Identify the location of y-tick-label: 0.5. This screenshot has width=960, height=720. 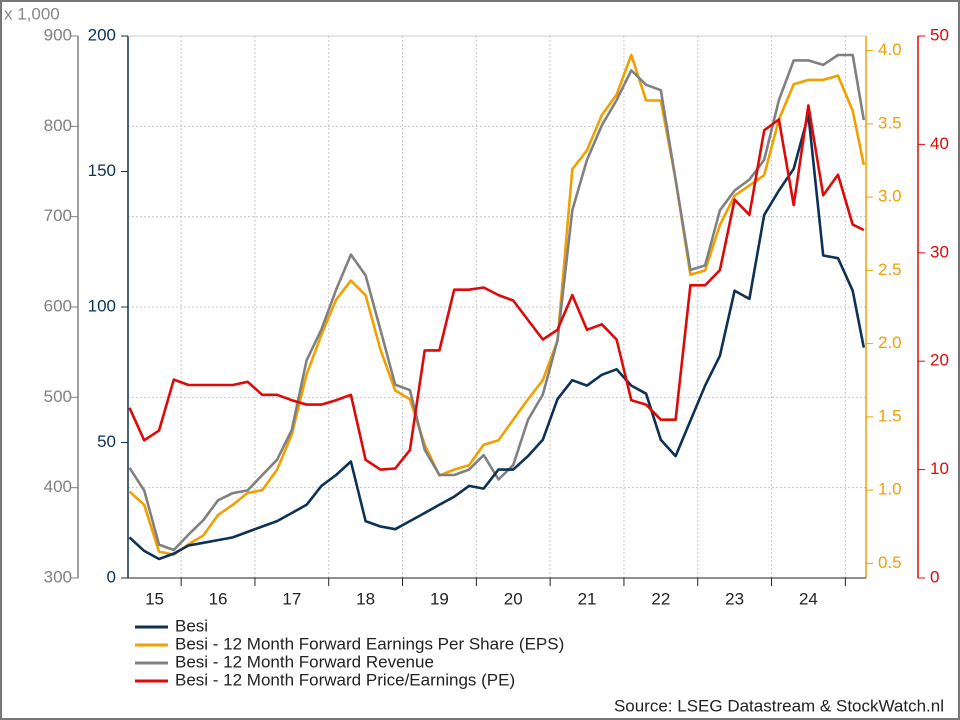
(890, 562).